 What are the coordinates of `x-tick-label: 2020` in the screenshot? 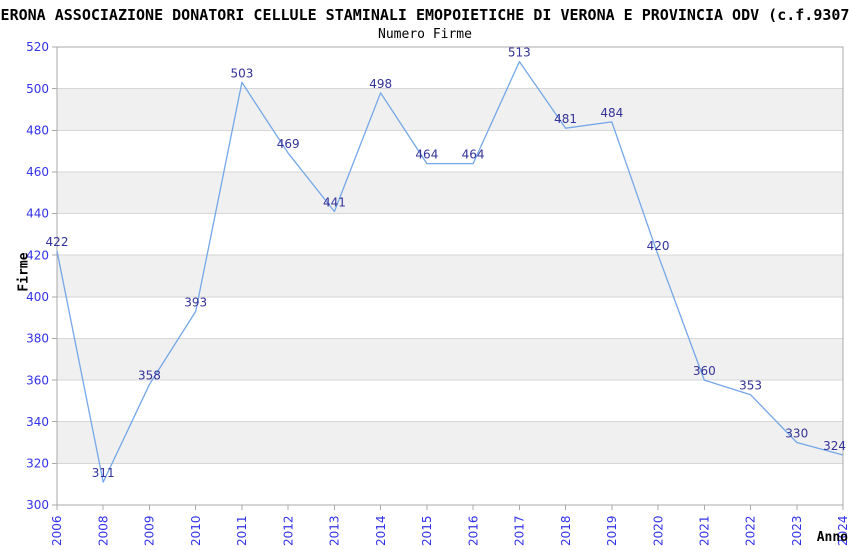 It's located at (658, 530).